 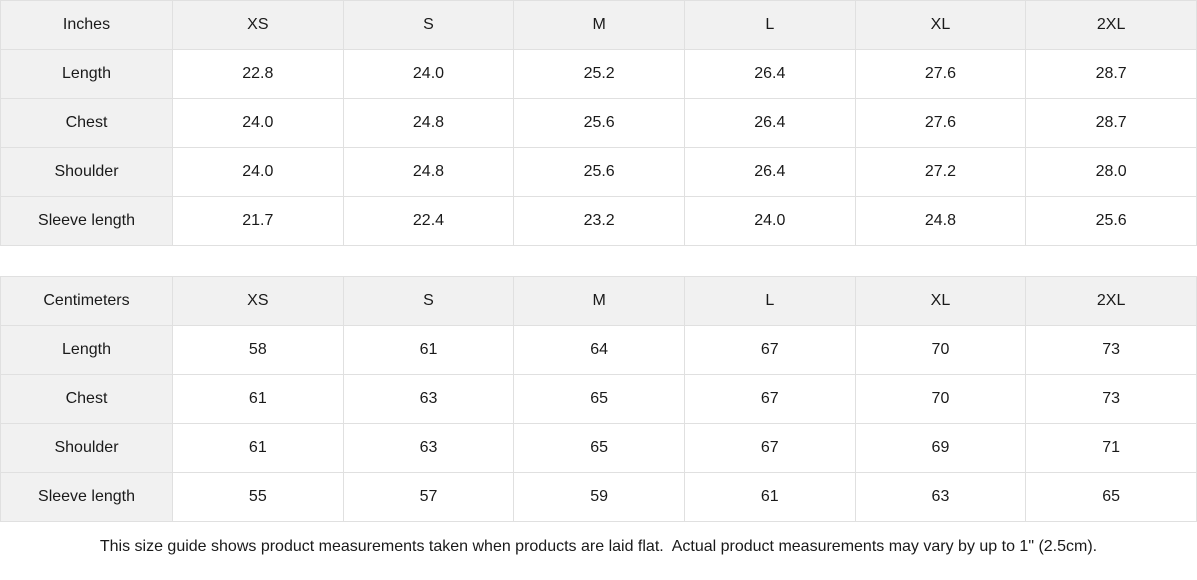 What do you see at coordinates (428, 497) in the screenshot?
I see `measurement-value-cell: 57` at bounding box center [428, 497].